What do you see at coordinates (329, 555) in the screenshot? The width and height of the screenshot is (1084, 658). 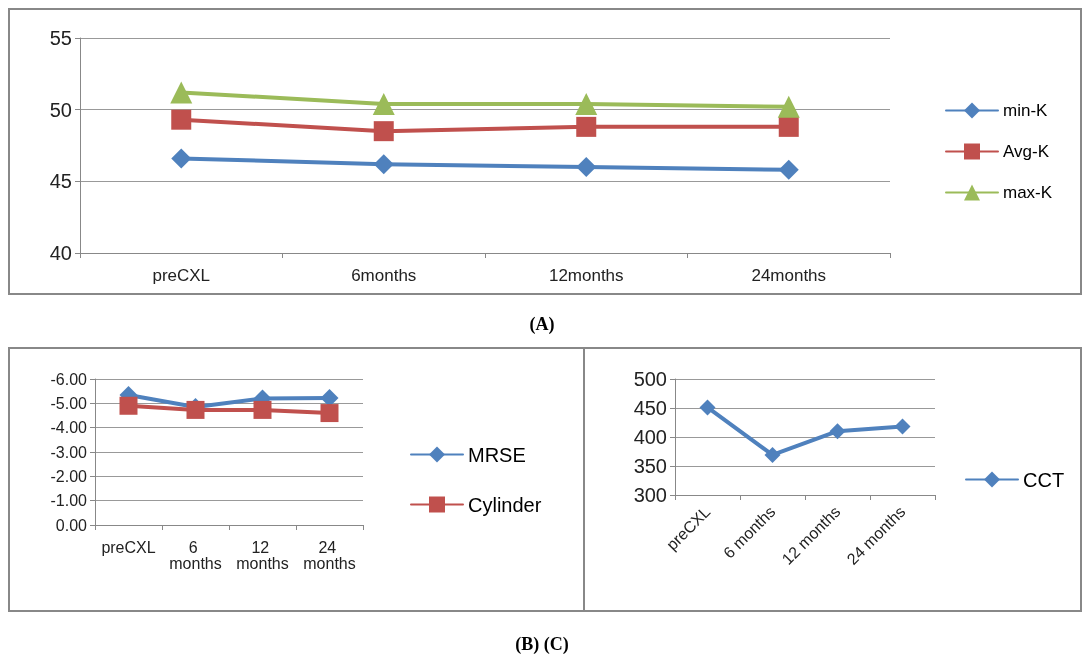 I see `x-tick-label: 24 months` at bounding box center [329, 555].